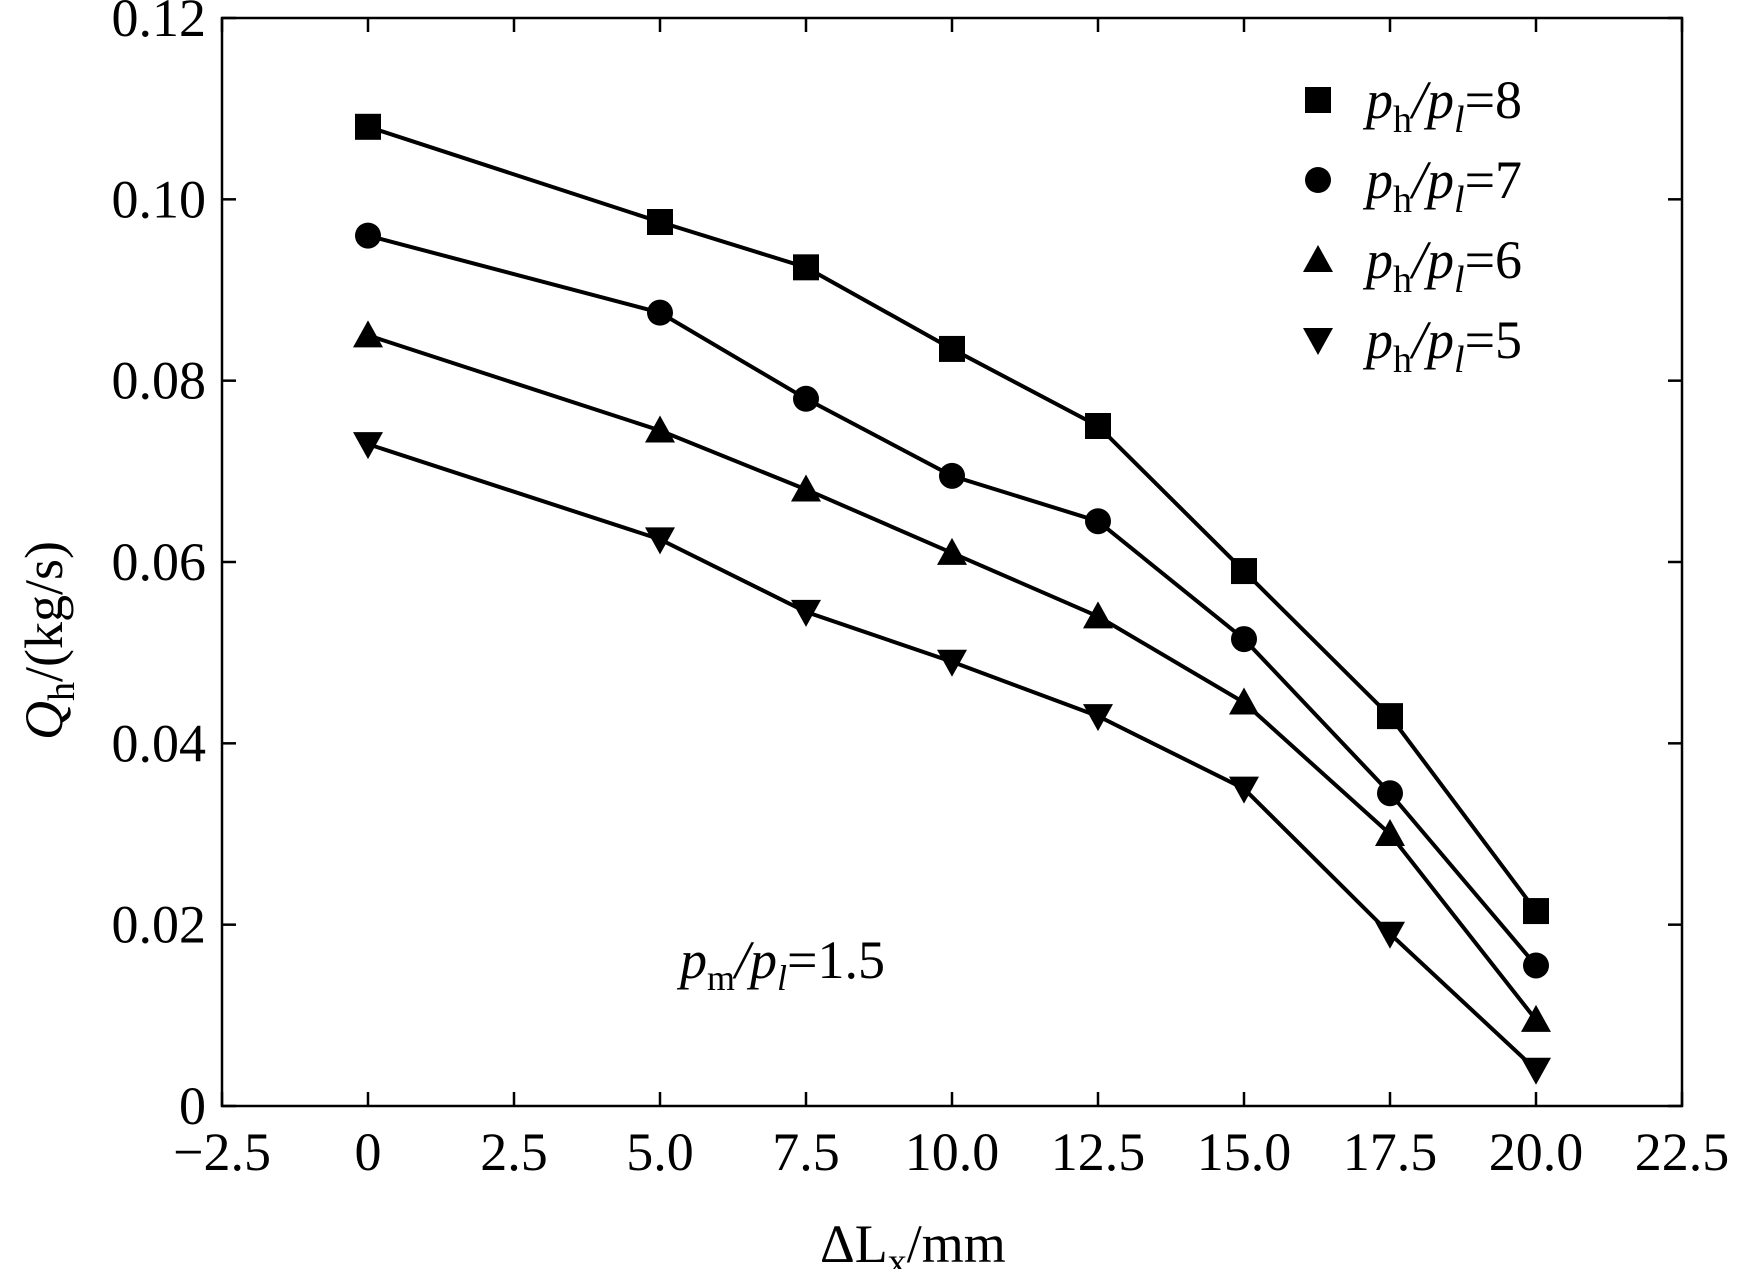 Image resolution: width=1742 pixels, height=1269 pixels. What do you see at coordinates (1318, 180) in the screenshot?
I see `legend-marker-circle` at bounding box center [1318, 180].